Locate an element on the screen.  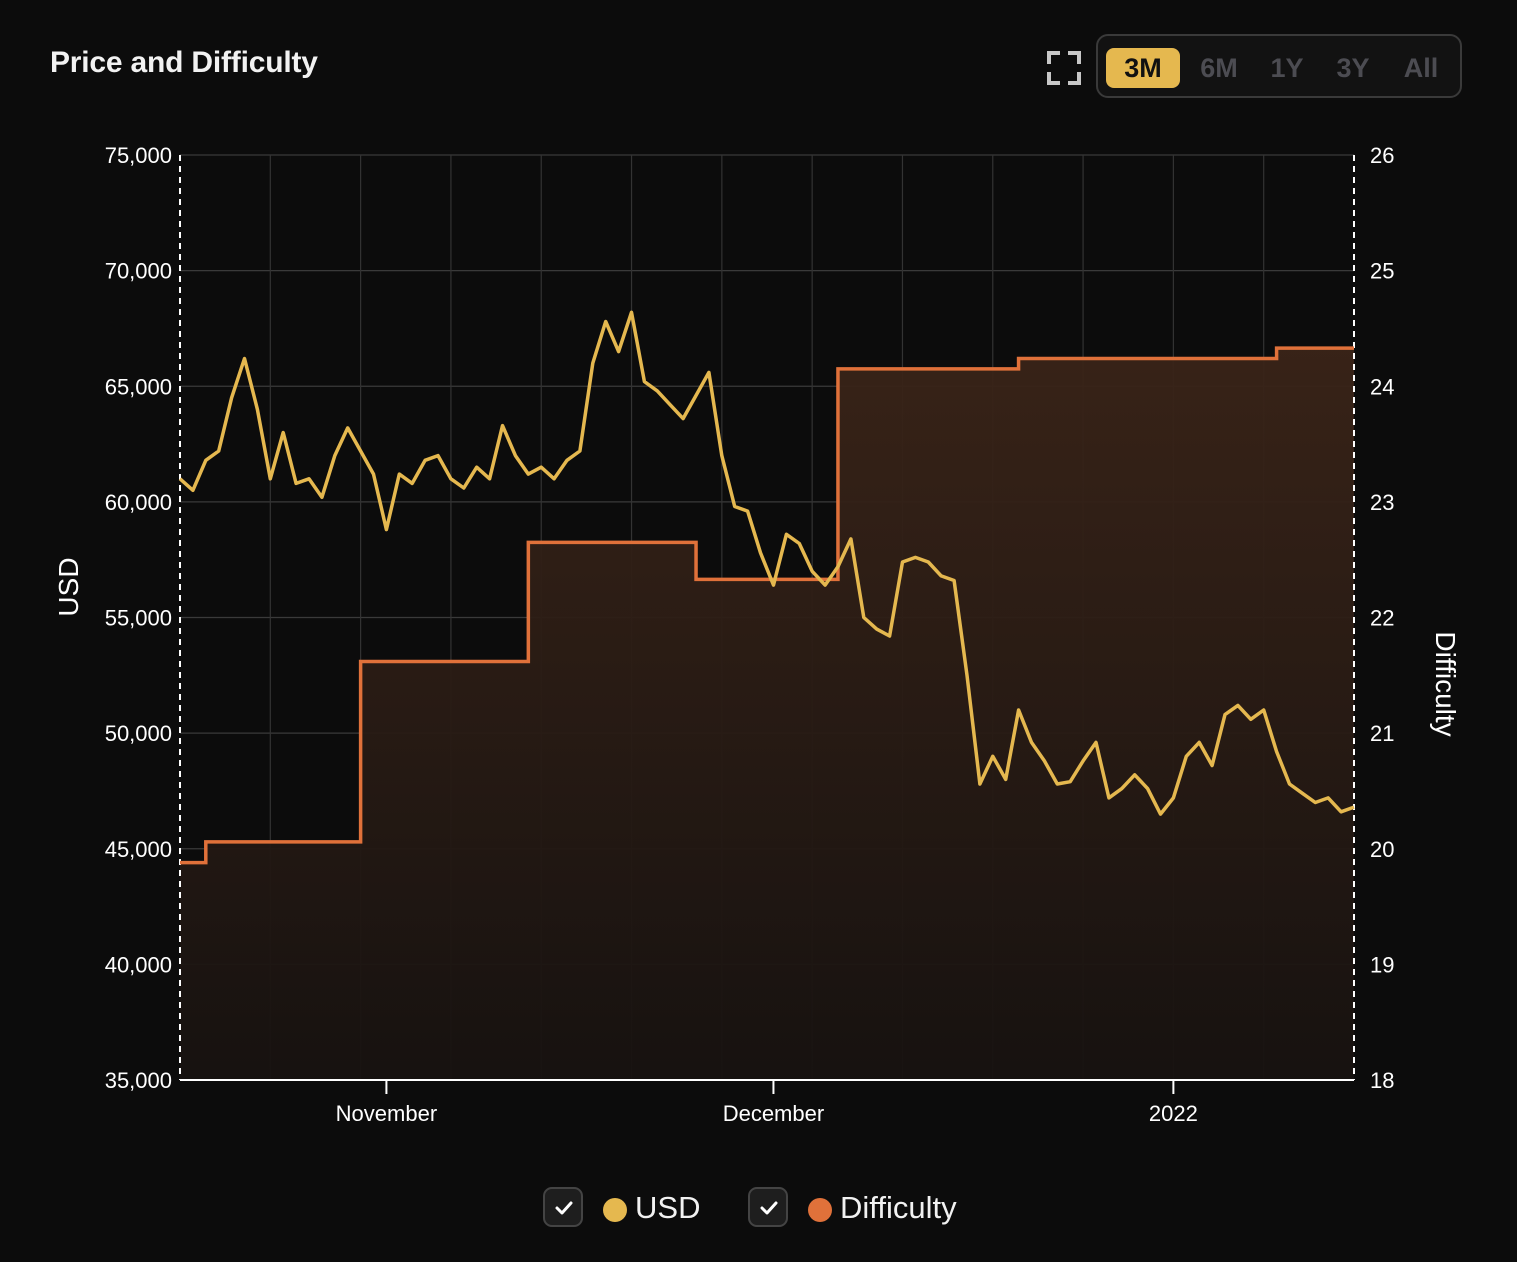
legend-item-usd: USD is located at coordinates (623, 1209).